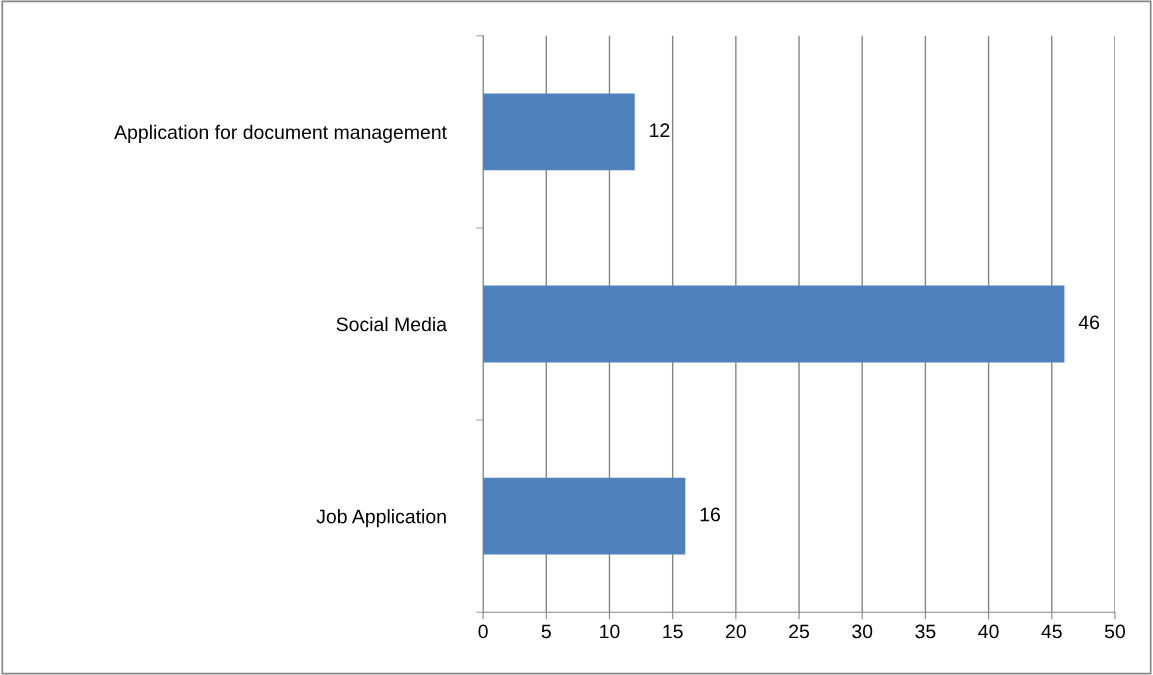 The height and width of the screenshot is (675, 1153). What do you see at coordinates (988, 631) in the screenshot?
I see `x-tick-label: 40` at bounding box center [988, 631].